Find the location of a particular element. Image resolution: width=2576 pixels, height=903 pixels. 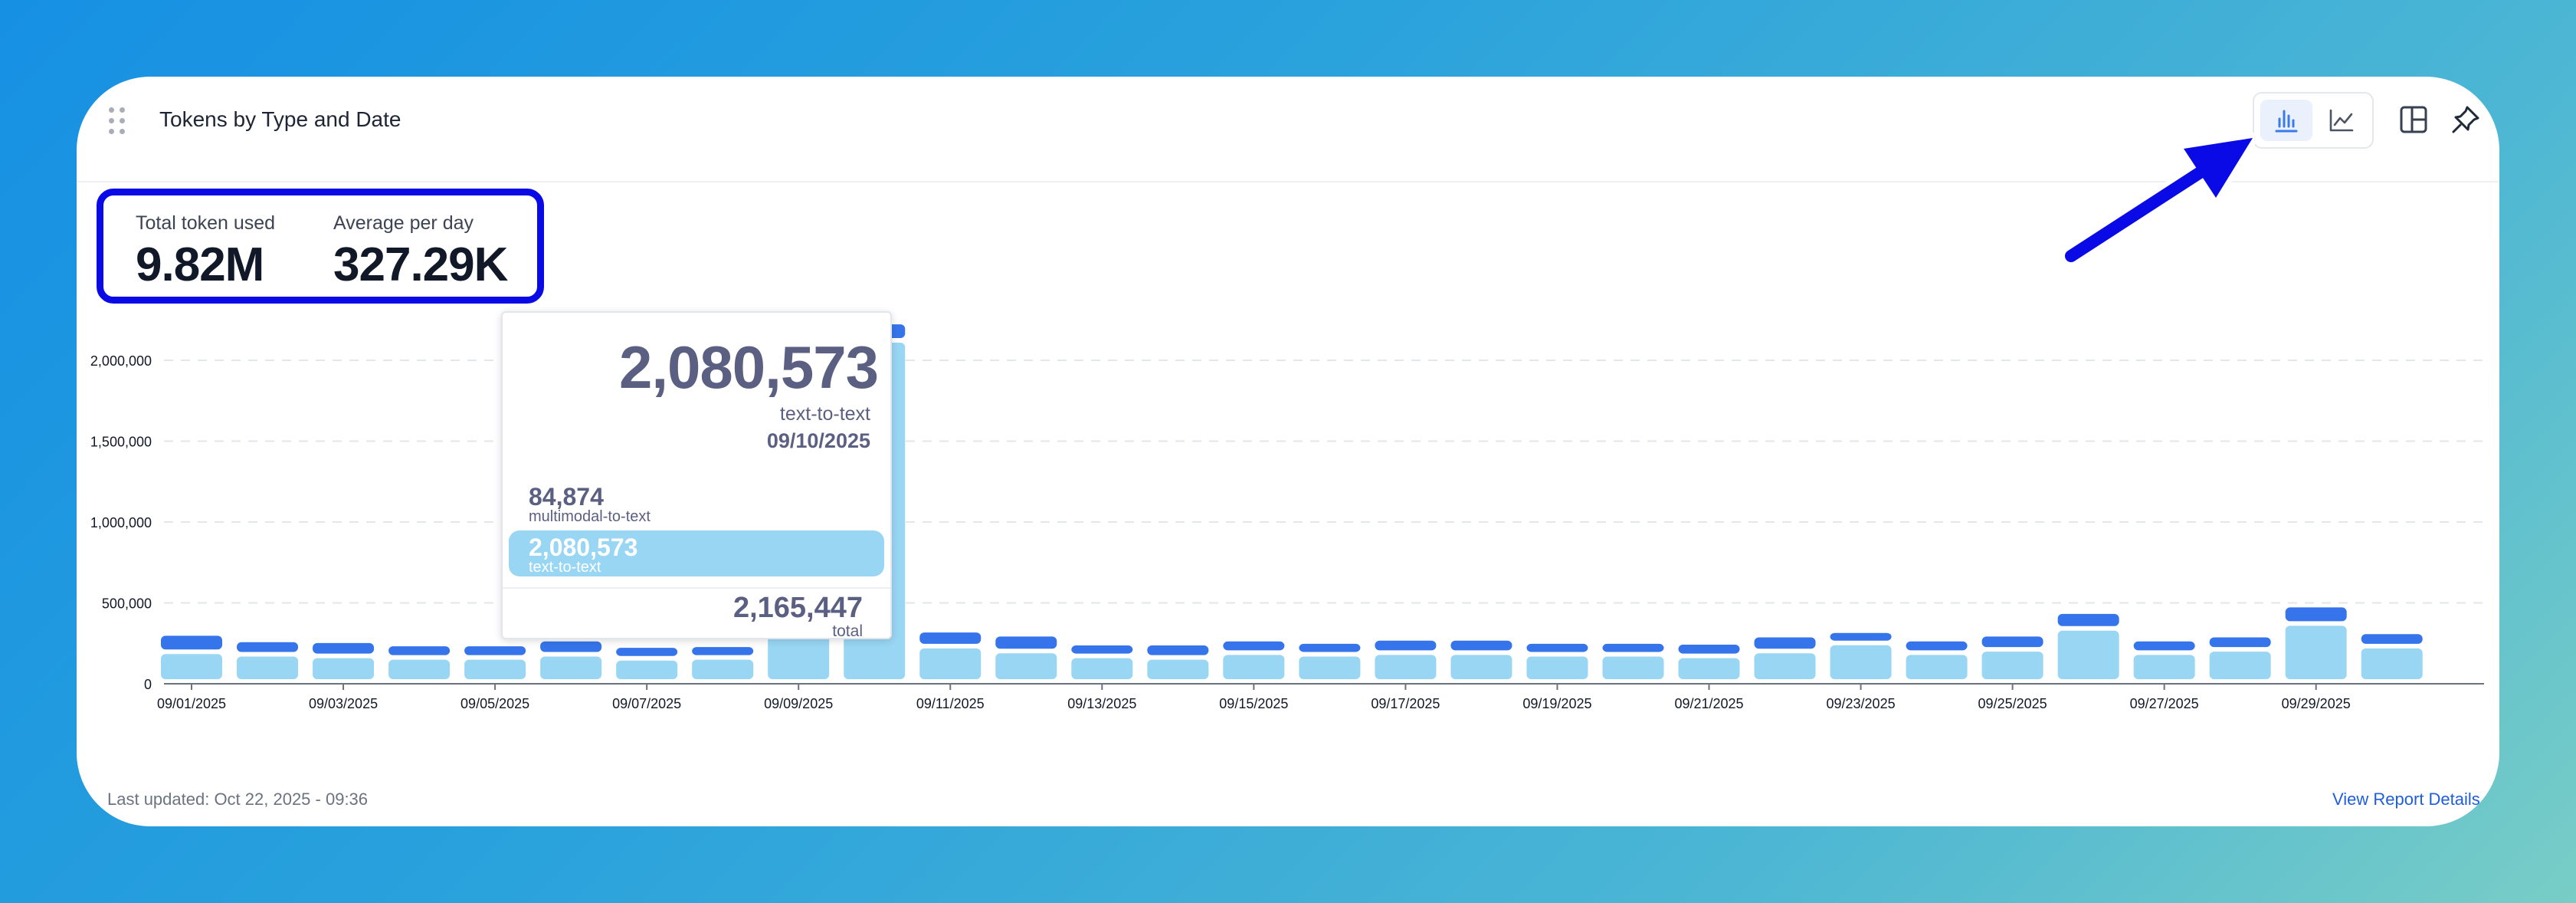

layout-icon is located at coordinates (2414, 119).